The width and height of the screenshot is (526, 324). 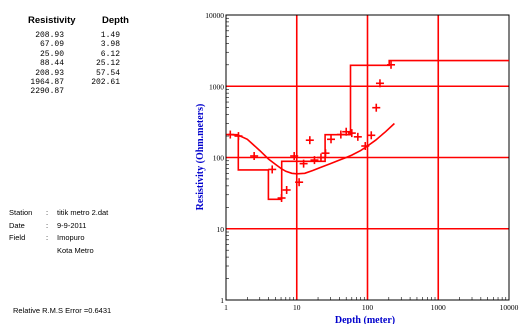 I want to click on date-value: 9-9-2011, so click(x=72, y=225).